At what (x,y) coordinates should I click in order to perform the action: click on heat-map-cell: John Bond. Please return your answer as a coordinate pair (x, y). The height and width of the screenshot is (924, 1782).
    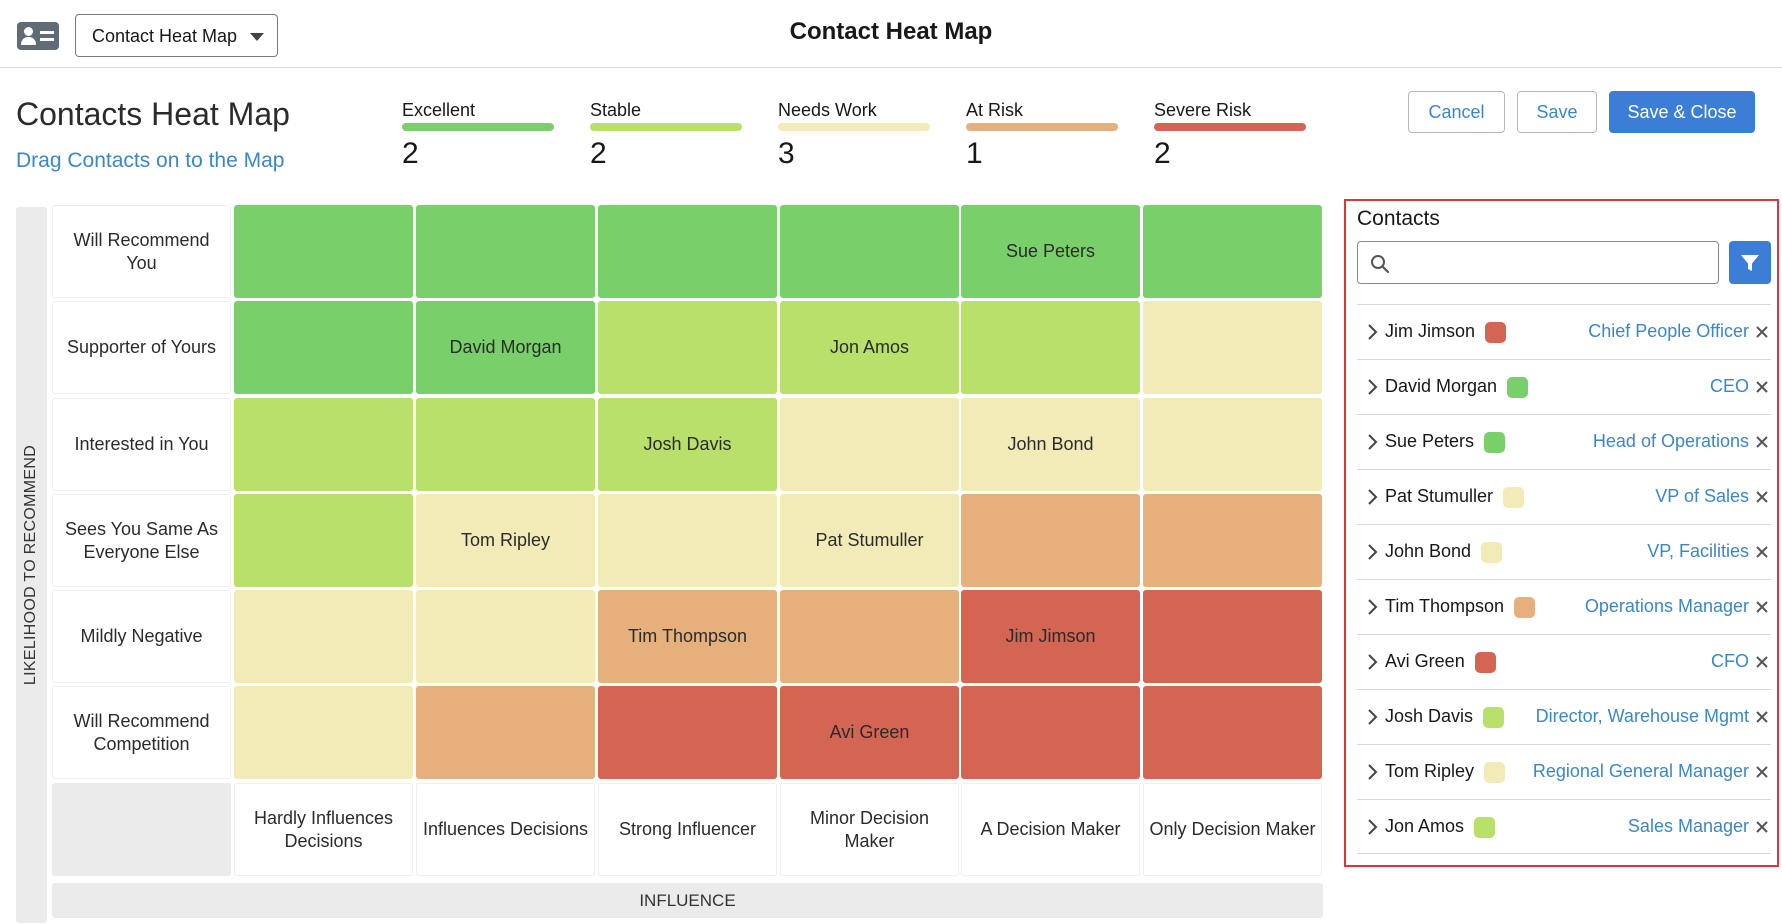
    Looking at the image, I should click on (1050, 444).